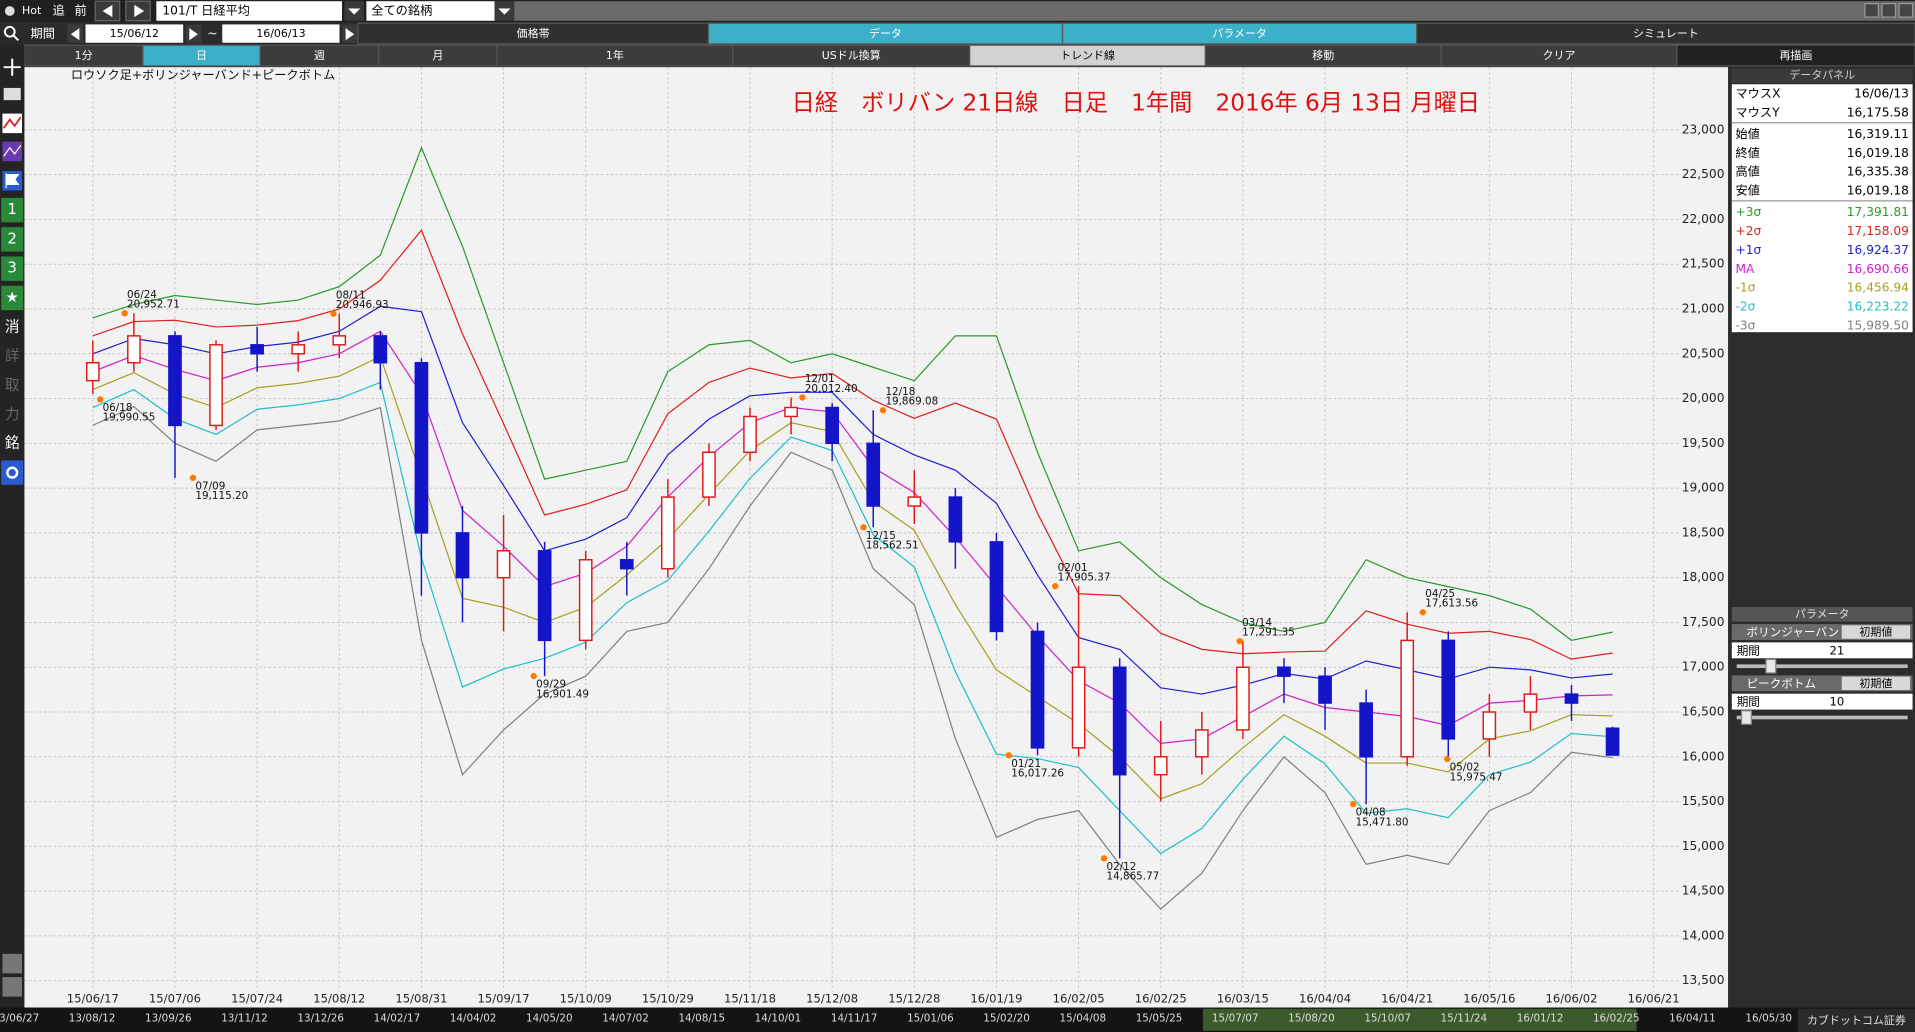 The image size is (1915, 1032). What do you see at coordinates (12, 442) in the screenshot?
I see `sidebar-label: 銘` at bounding box center [12, 442].